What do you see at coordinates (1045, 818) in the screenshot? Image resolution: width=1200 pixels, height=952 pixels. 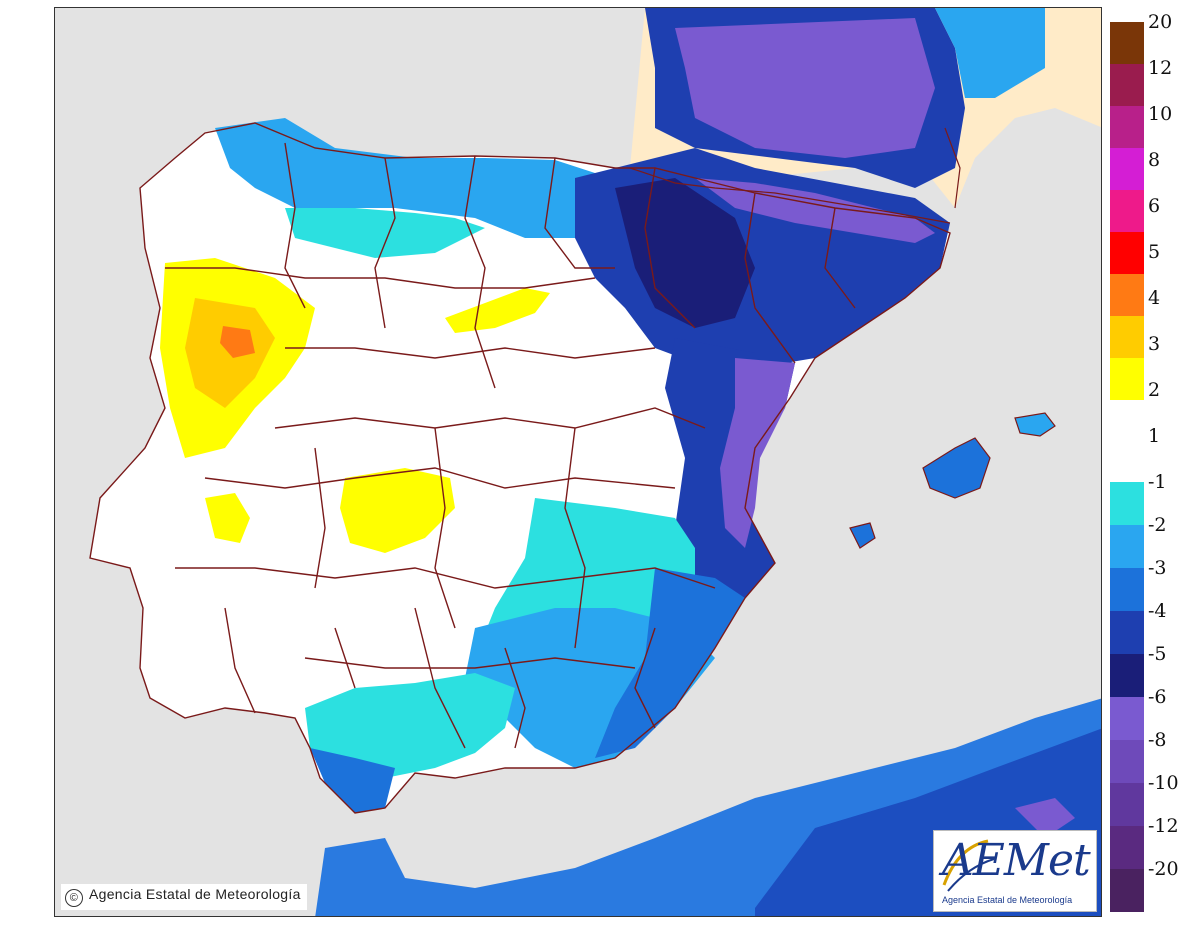 I see `north-africa-purple` at bounding box center [1045, 818].